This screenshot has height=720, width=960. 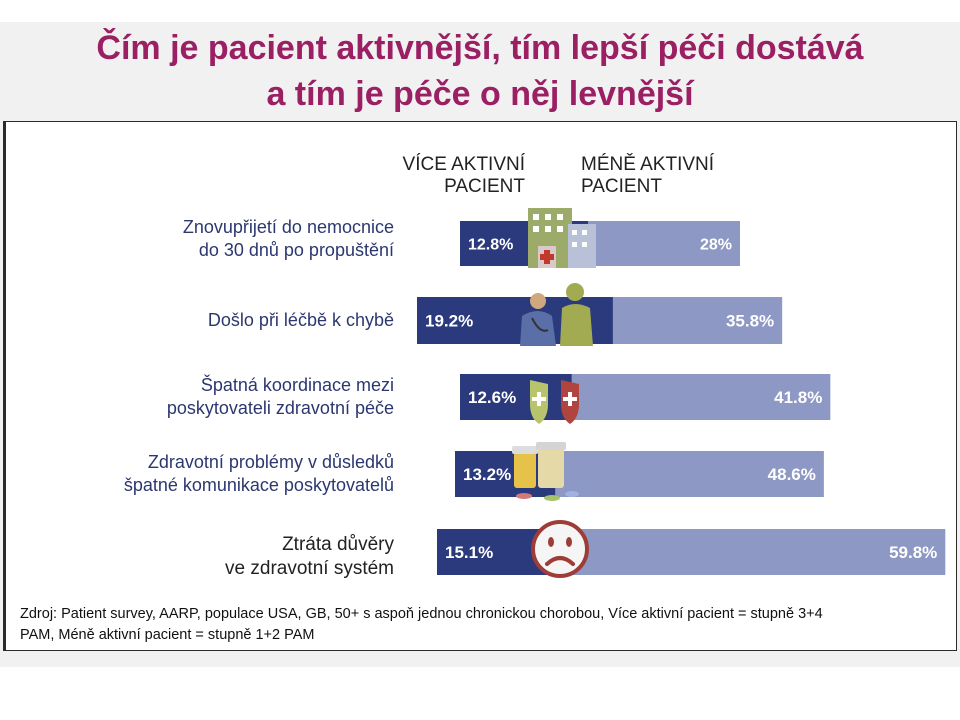 What do you see at coordinates (648, 164) in the screenshot?
I see `column-header-less-active-line-1: MÉNĚ AKTIVNÍ` at bounding box center [648, 164].